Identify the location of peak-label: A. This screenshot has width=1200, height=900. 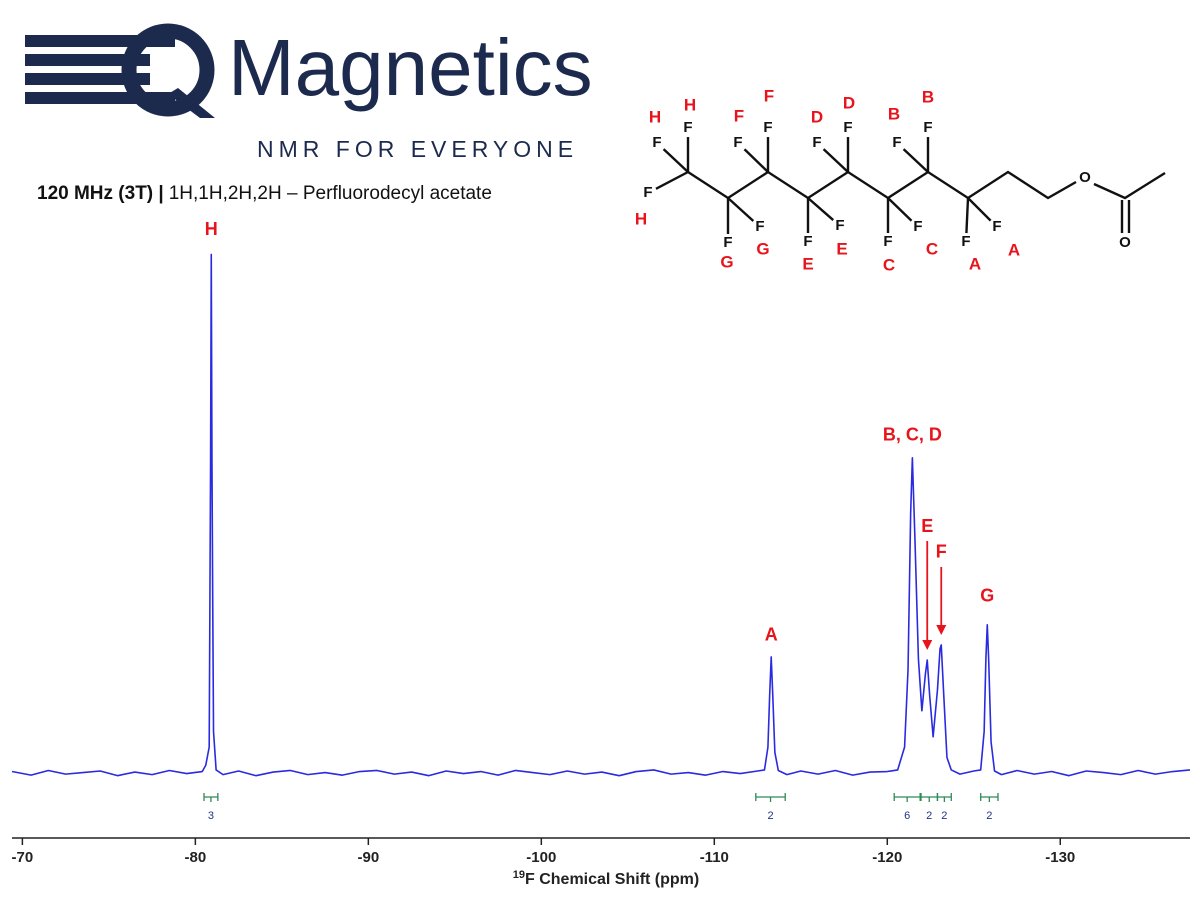
(771, 635).